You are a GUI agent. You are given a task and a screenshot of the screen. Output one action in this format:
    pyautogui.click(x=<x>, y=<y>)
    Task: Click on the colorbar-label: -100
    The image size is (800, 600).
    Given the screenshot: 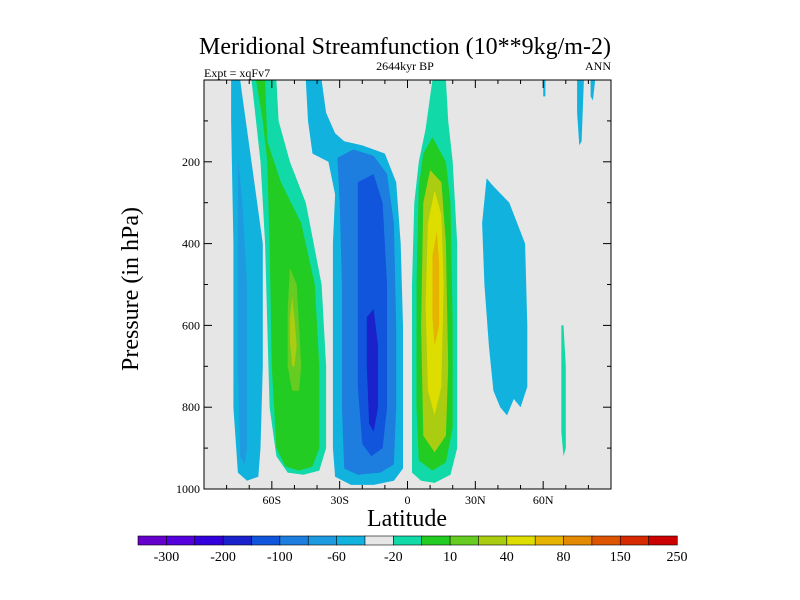 What is the action you would take?
    pyautogui.click(x=280, y=557)
    